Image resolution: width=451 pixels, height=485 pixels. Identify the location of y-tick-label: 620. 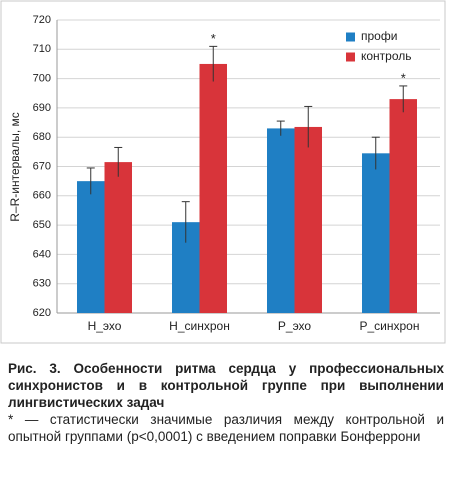
(42, 313).